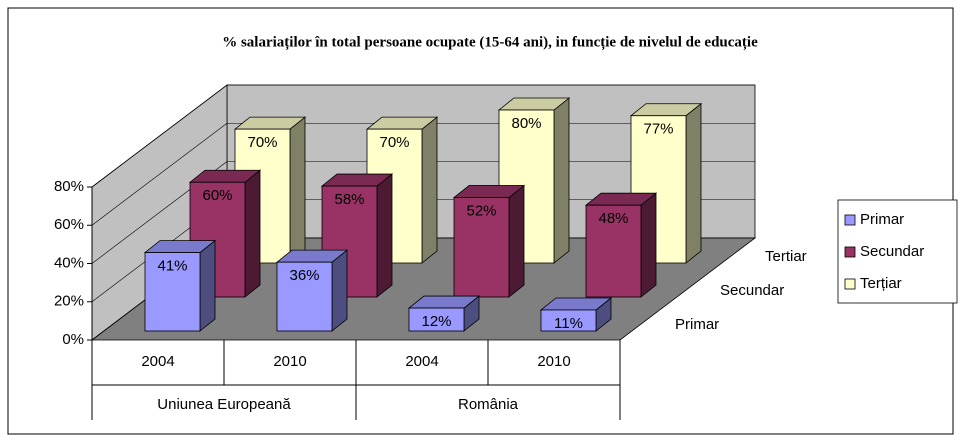 The width and height of the screenshot is (961, 435). Describe the element at coordinates (882, 219) in the screenshot. I see `legend-label: Primar` at that location.